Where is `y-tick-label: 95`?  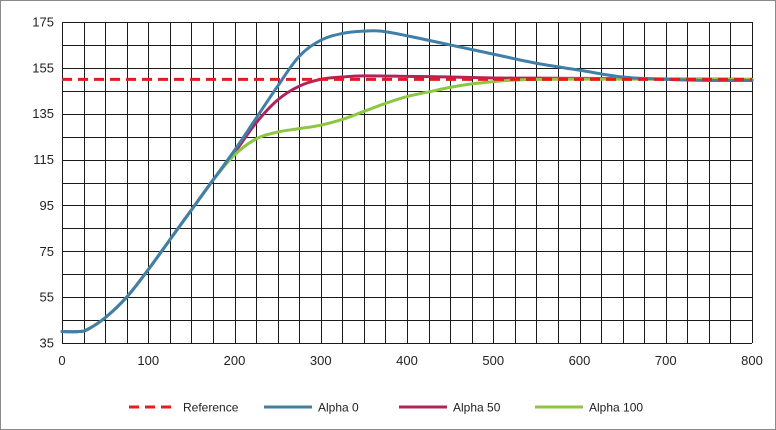
y-tick-label: 95 is located at coordinates (47, 205).